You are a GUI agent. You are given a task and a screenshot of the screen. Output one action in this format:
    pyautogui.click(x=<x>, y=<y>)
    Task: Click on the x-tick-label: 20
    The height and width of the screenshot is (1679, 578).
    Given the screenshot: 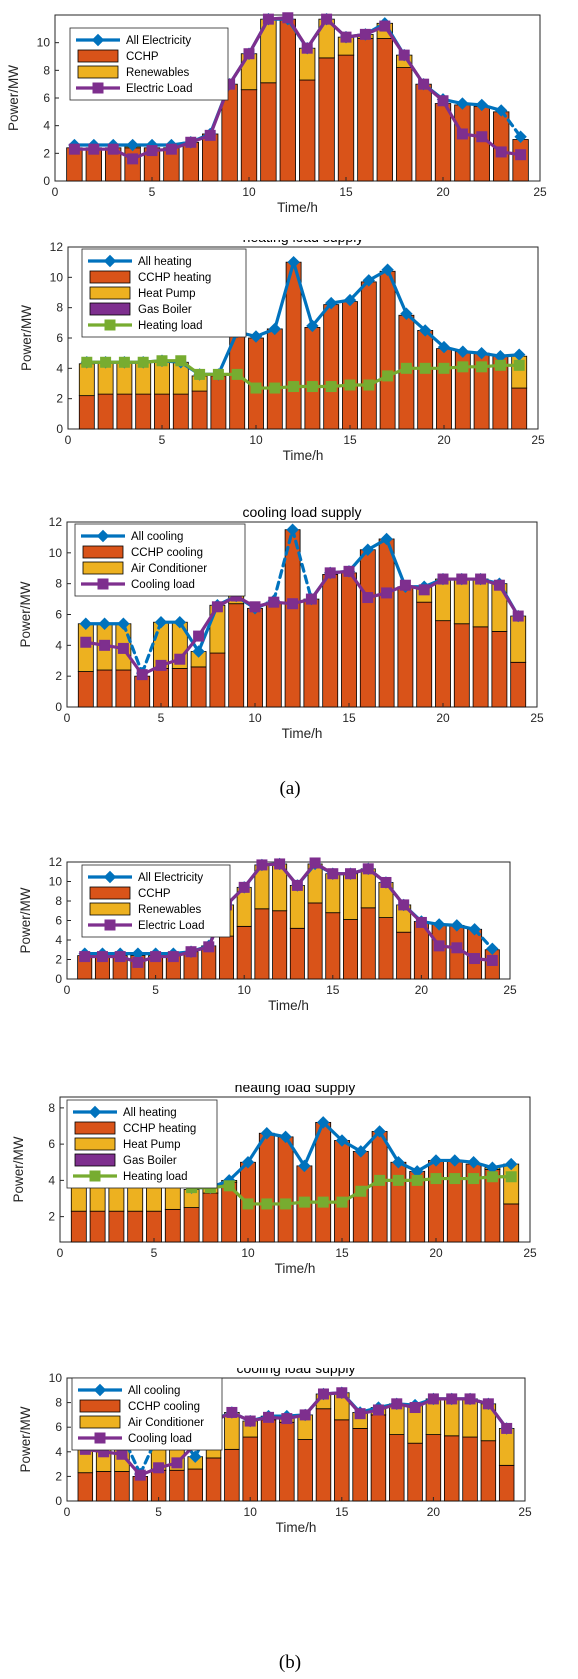 What is the action you would take?
    pyautogui.click(x=443, y=192)
    